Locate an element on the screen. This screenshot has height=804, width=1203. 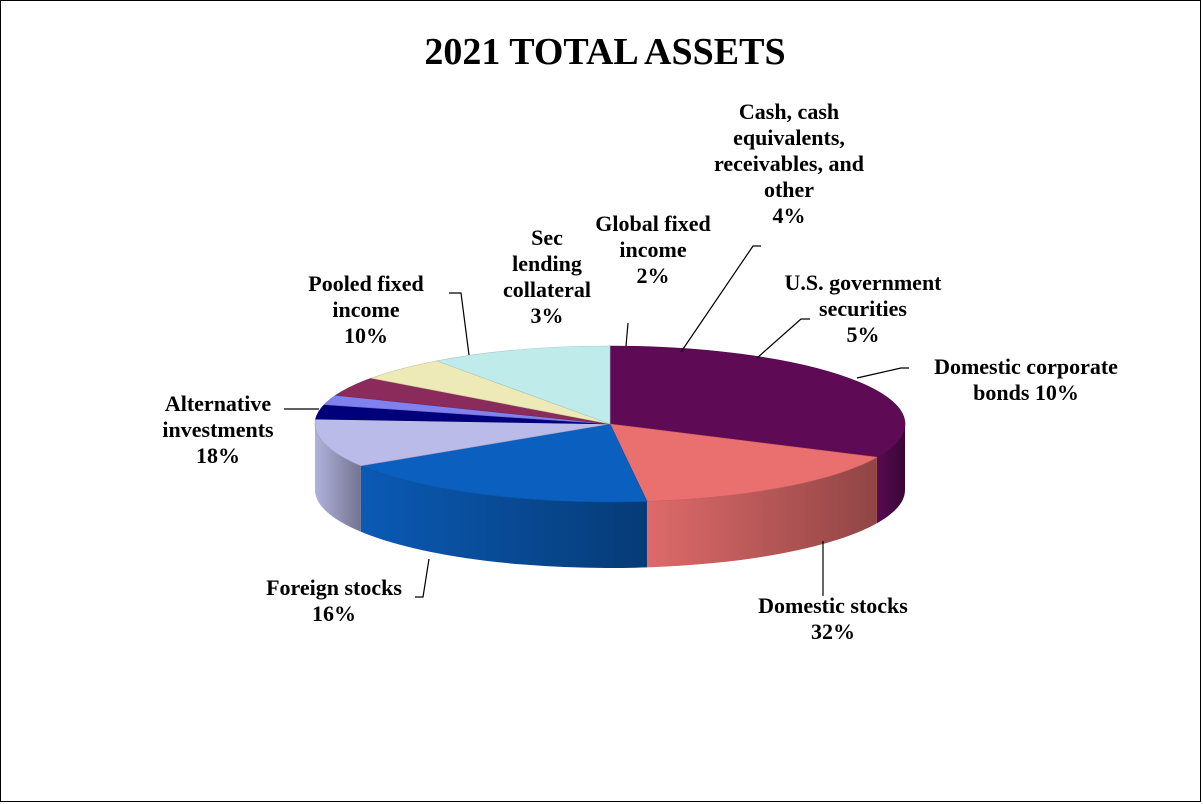
leader-line-pooled-fixed-income is located at coordinates (459, 324).